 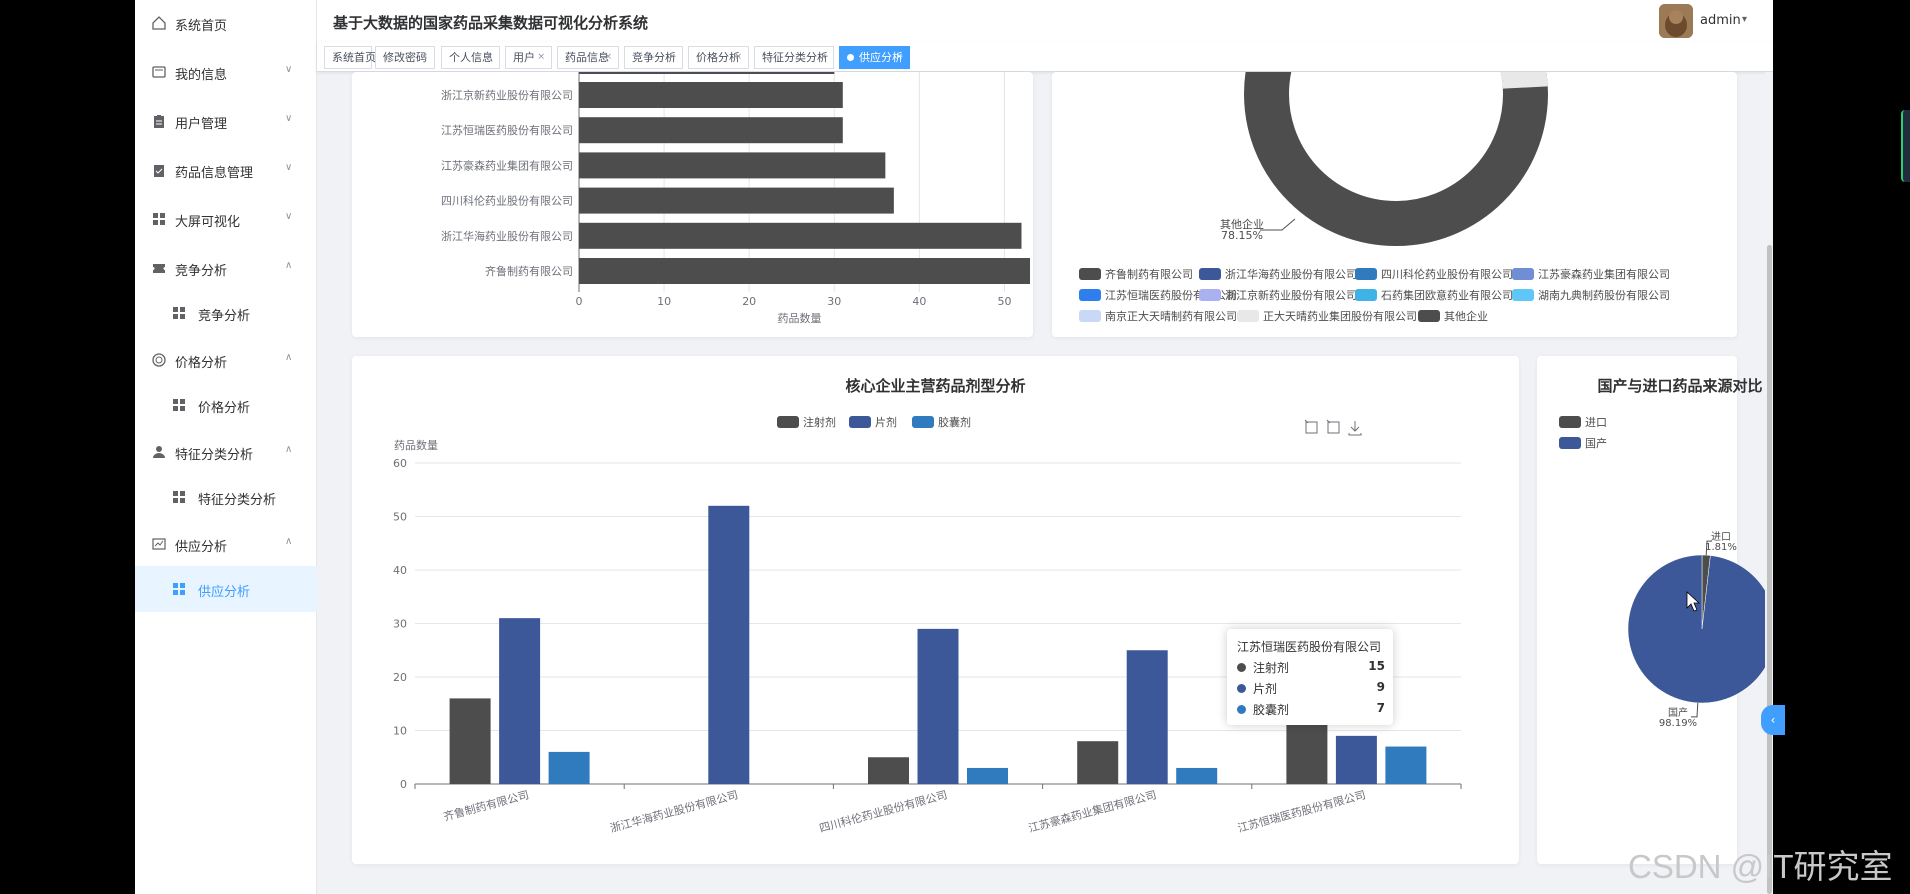 What do you see at coordinates (226, 452) in the screenshot?
I see `sidebar-item-9: 特征分类分析 ∧` at bounding box center [226, 452].